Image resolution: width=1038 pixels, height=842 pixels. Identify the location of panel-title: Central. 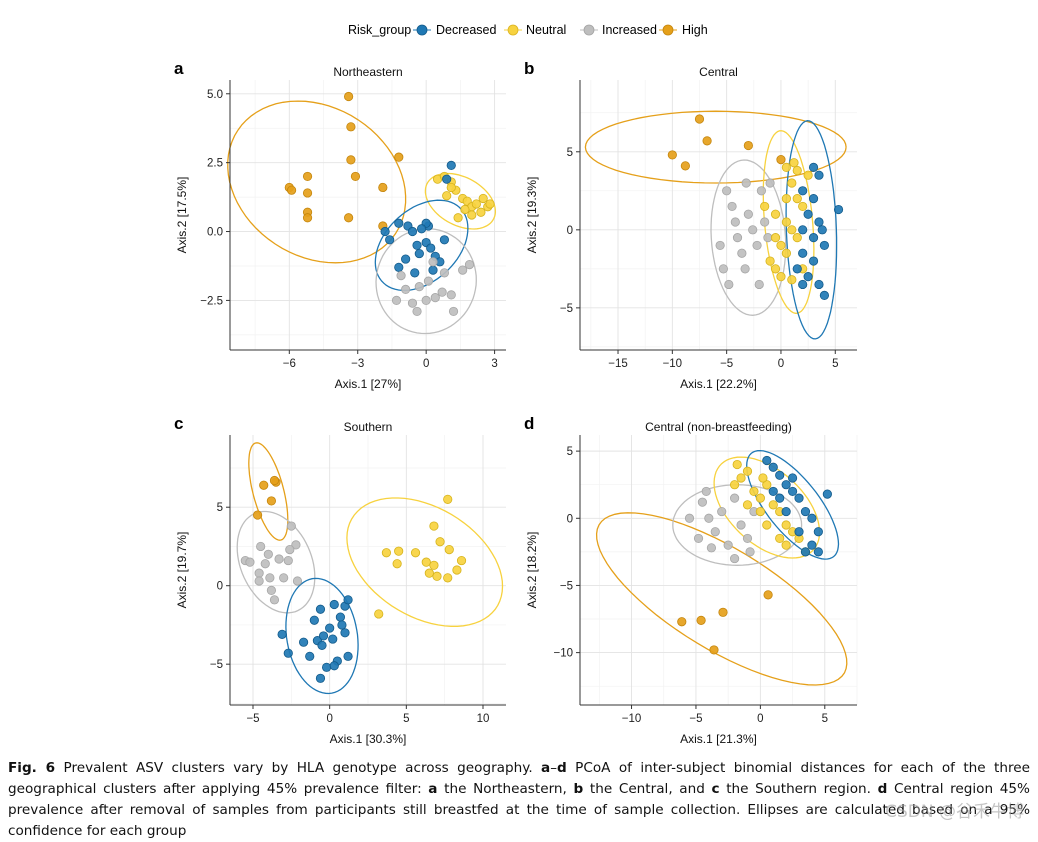
(718, 72).